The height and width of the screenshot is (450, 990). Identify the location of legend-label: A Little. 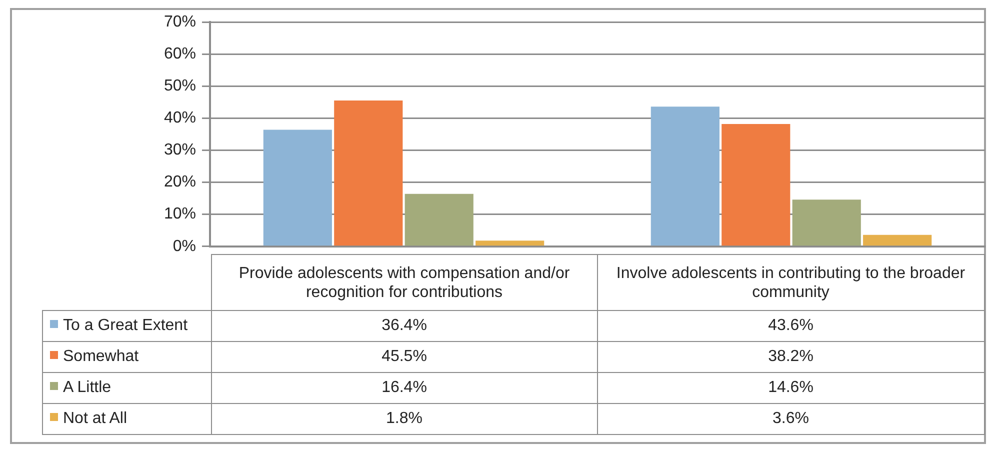
(126, 388).